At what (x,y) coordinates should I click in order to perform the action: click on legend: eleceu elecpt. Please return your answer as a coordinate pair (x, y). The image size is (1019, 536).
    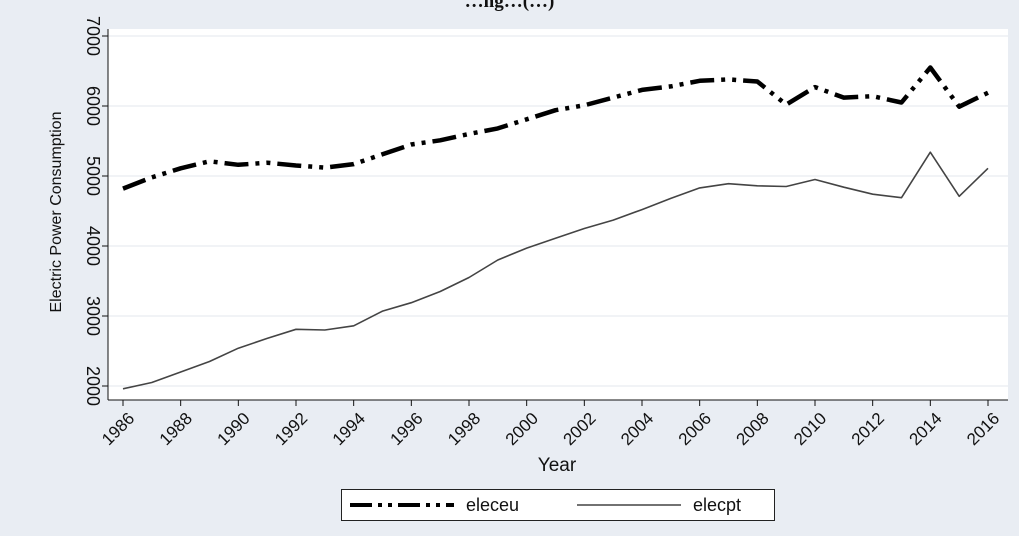
    Looking at the image, I should click on (558, 505).